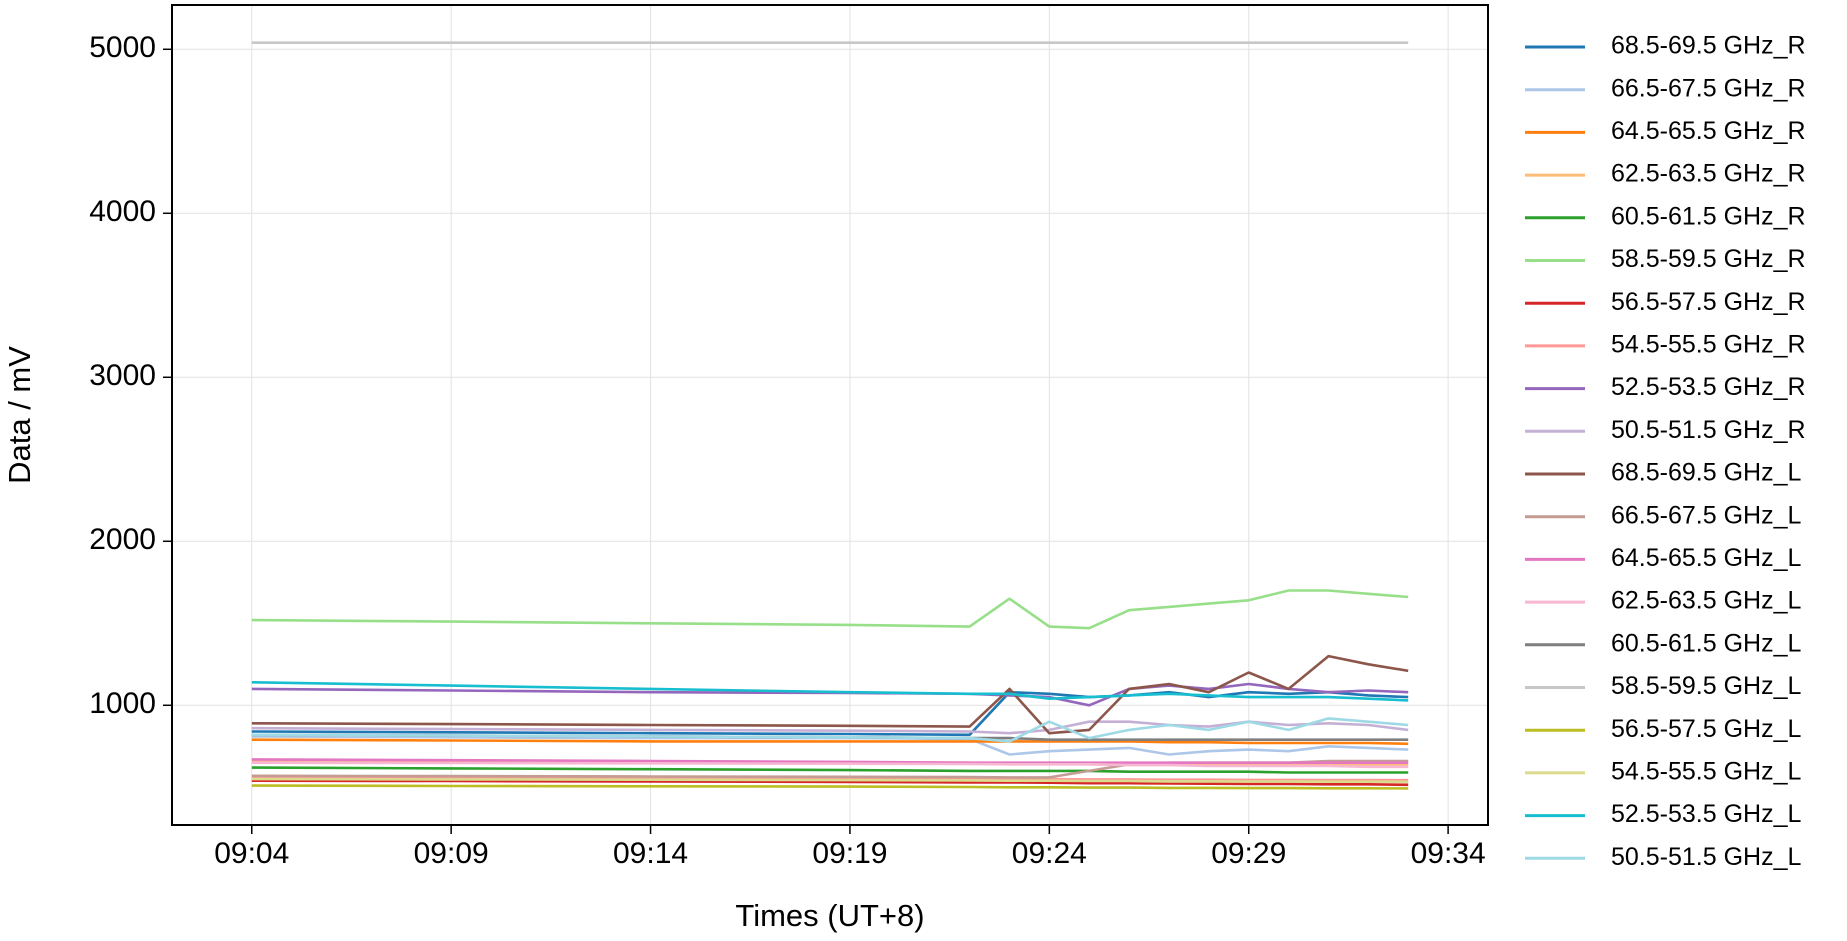  What do you see at coordinates (122, 211) in the screenshot?
I see `y-tick-label: 4000` at bounding box center [122, 211].